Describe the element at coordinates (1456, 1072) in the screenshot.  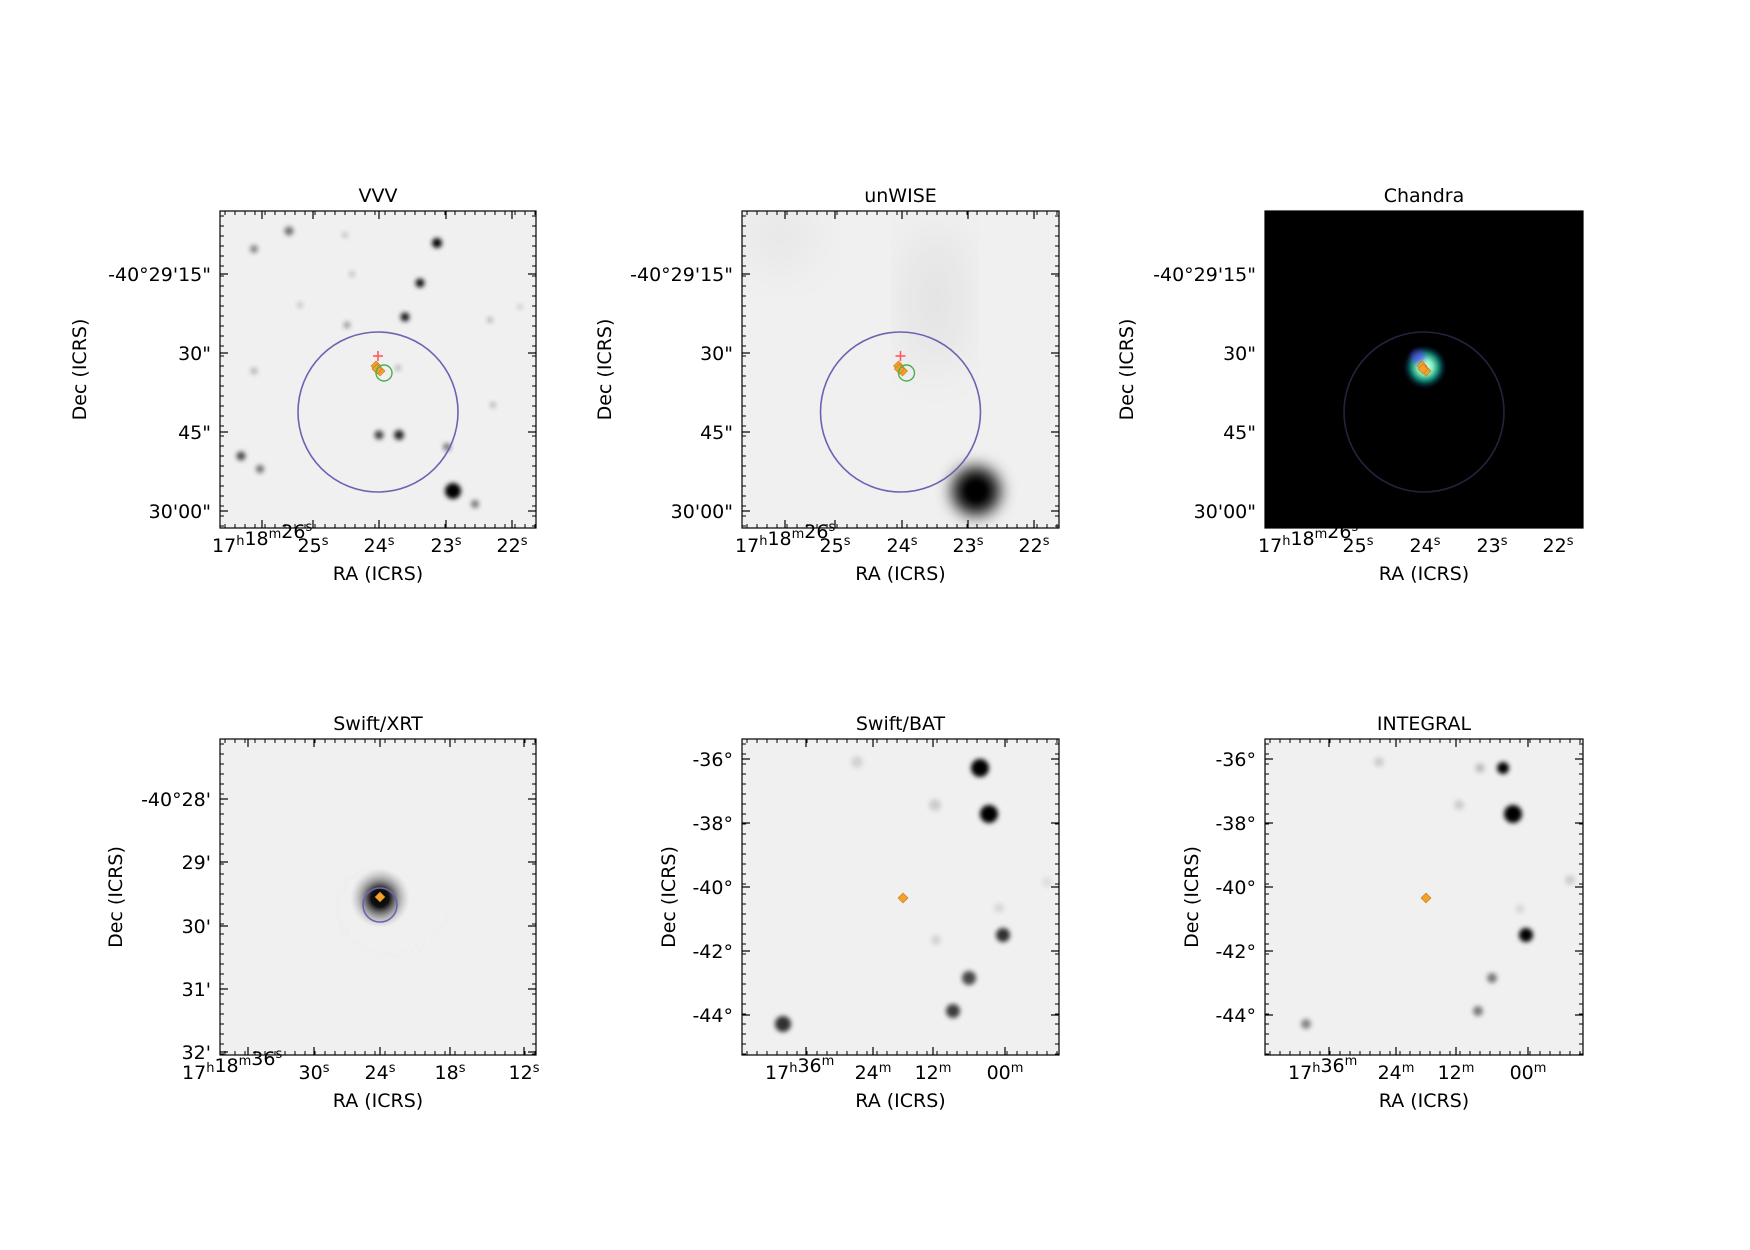
I see `x-tick-label: 12m` at that location.